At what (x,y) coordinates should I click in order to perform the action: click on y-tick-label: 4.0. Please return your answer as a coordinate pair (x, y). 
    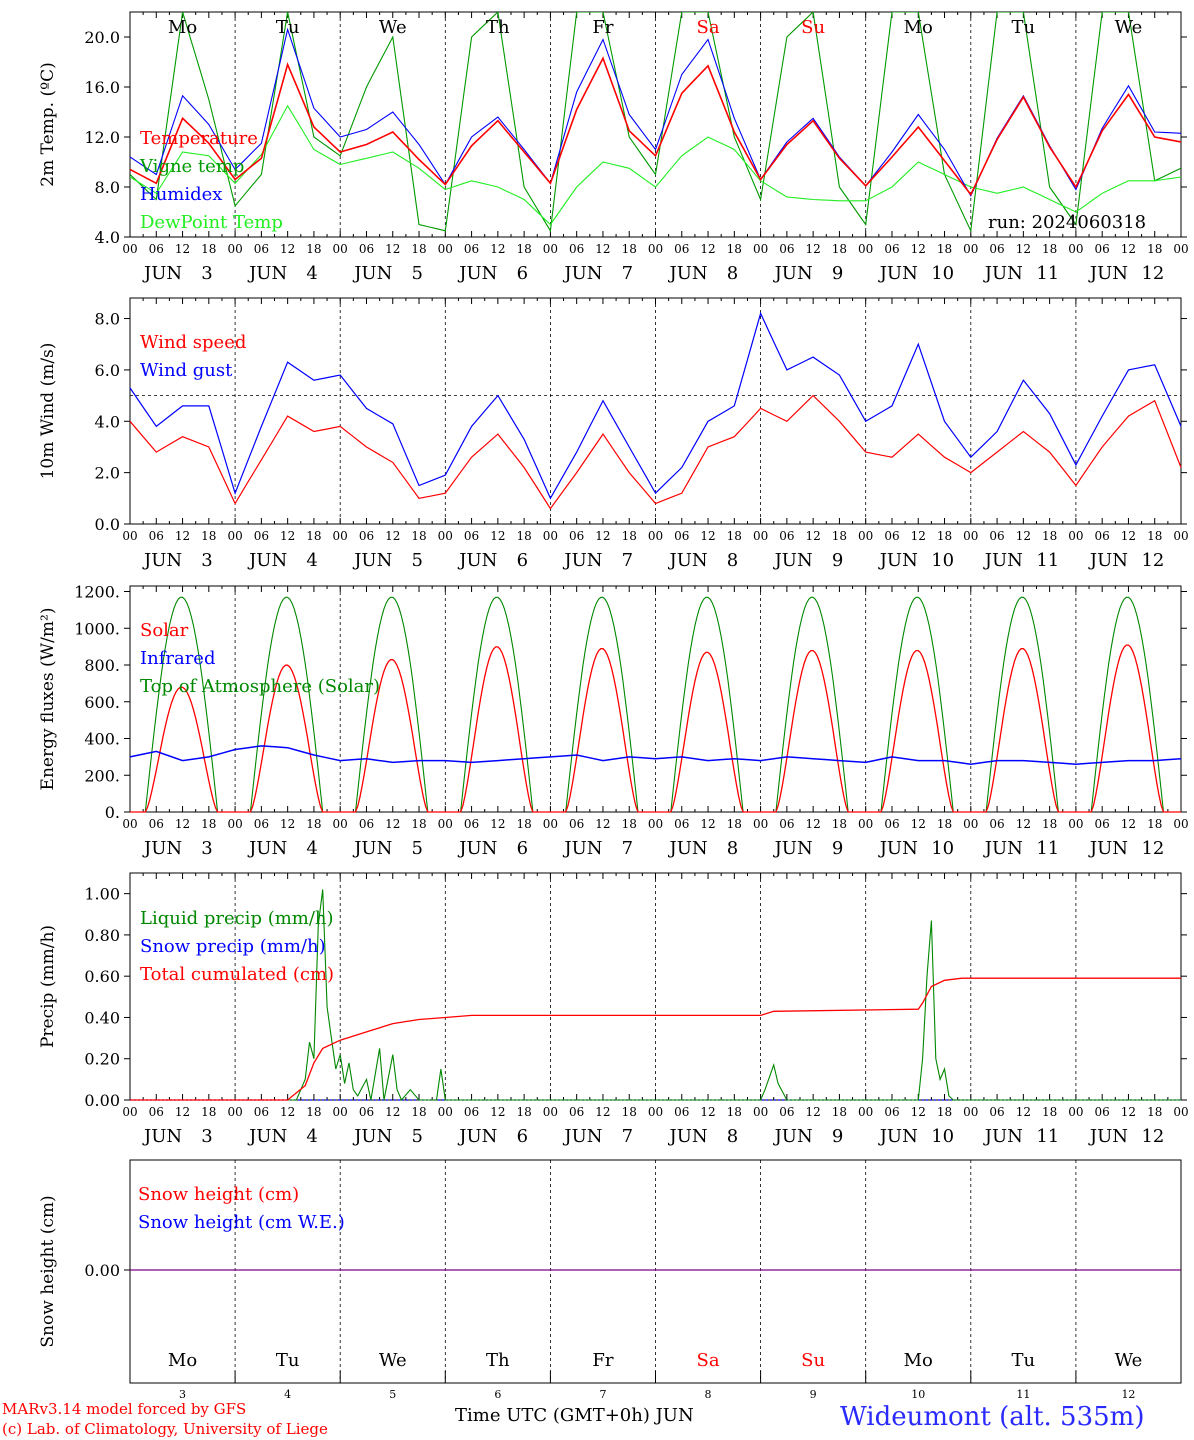
    Looking at the image, I should click on (107, 421).